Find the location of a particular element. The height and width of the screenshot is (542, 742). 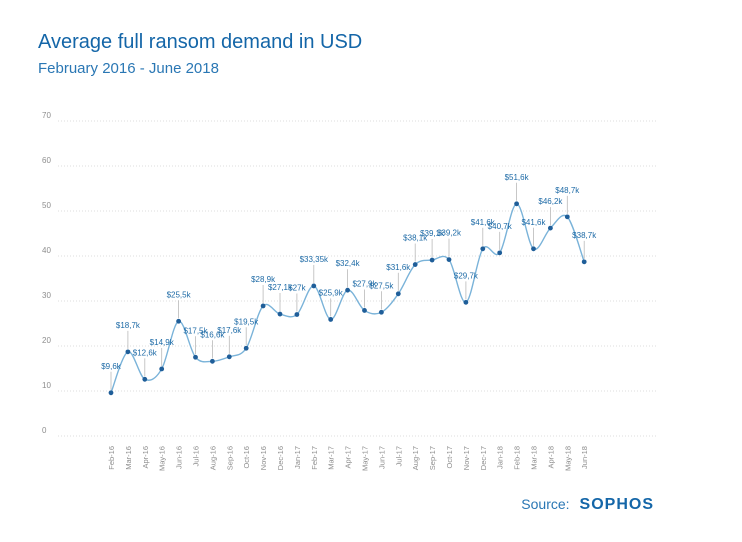

x-tick-label: Mar-17 is located at coordinates (331, 458).